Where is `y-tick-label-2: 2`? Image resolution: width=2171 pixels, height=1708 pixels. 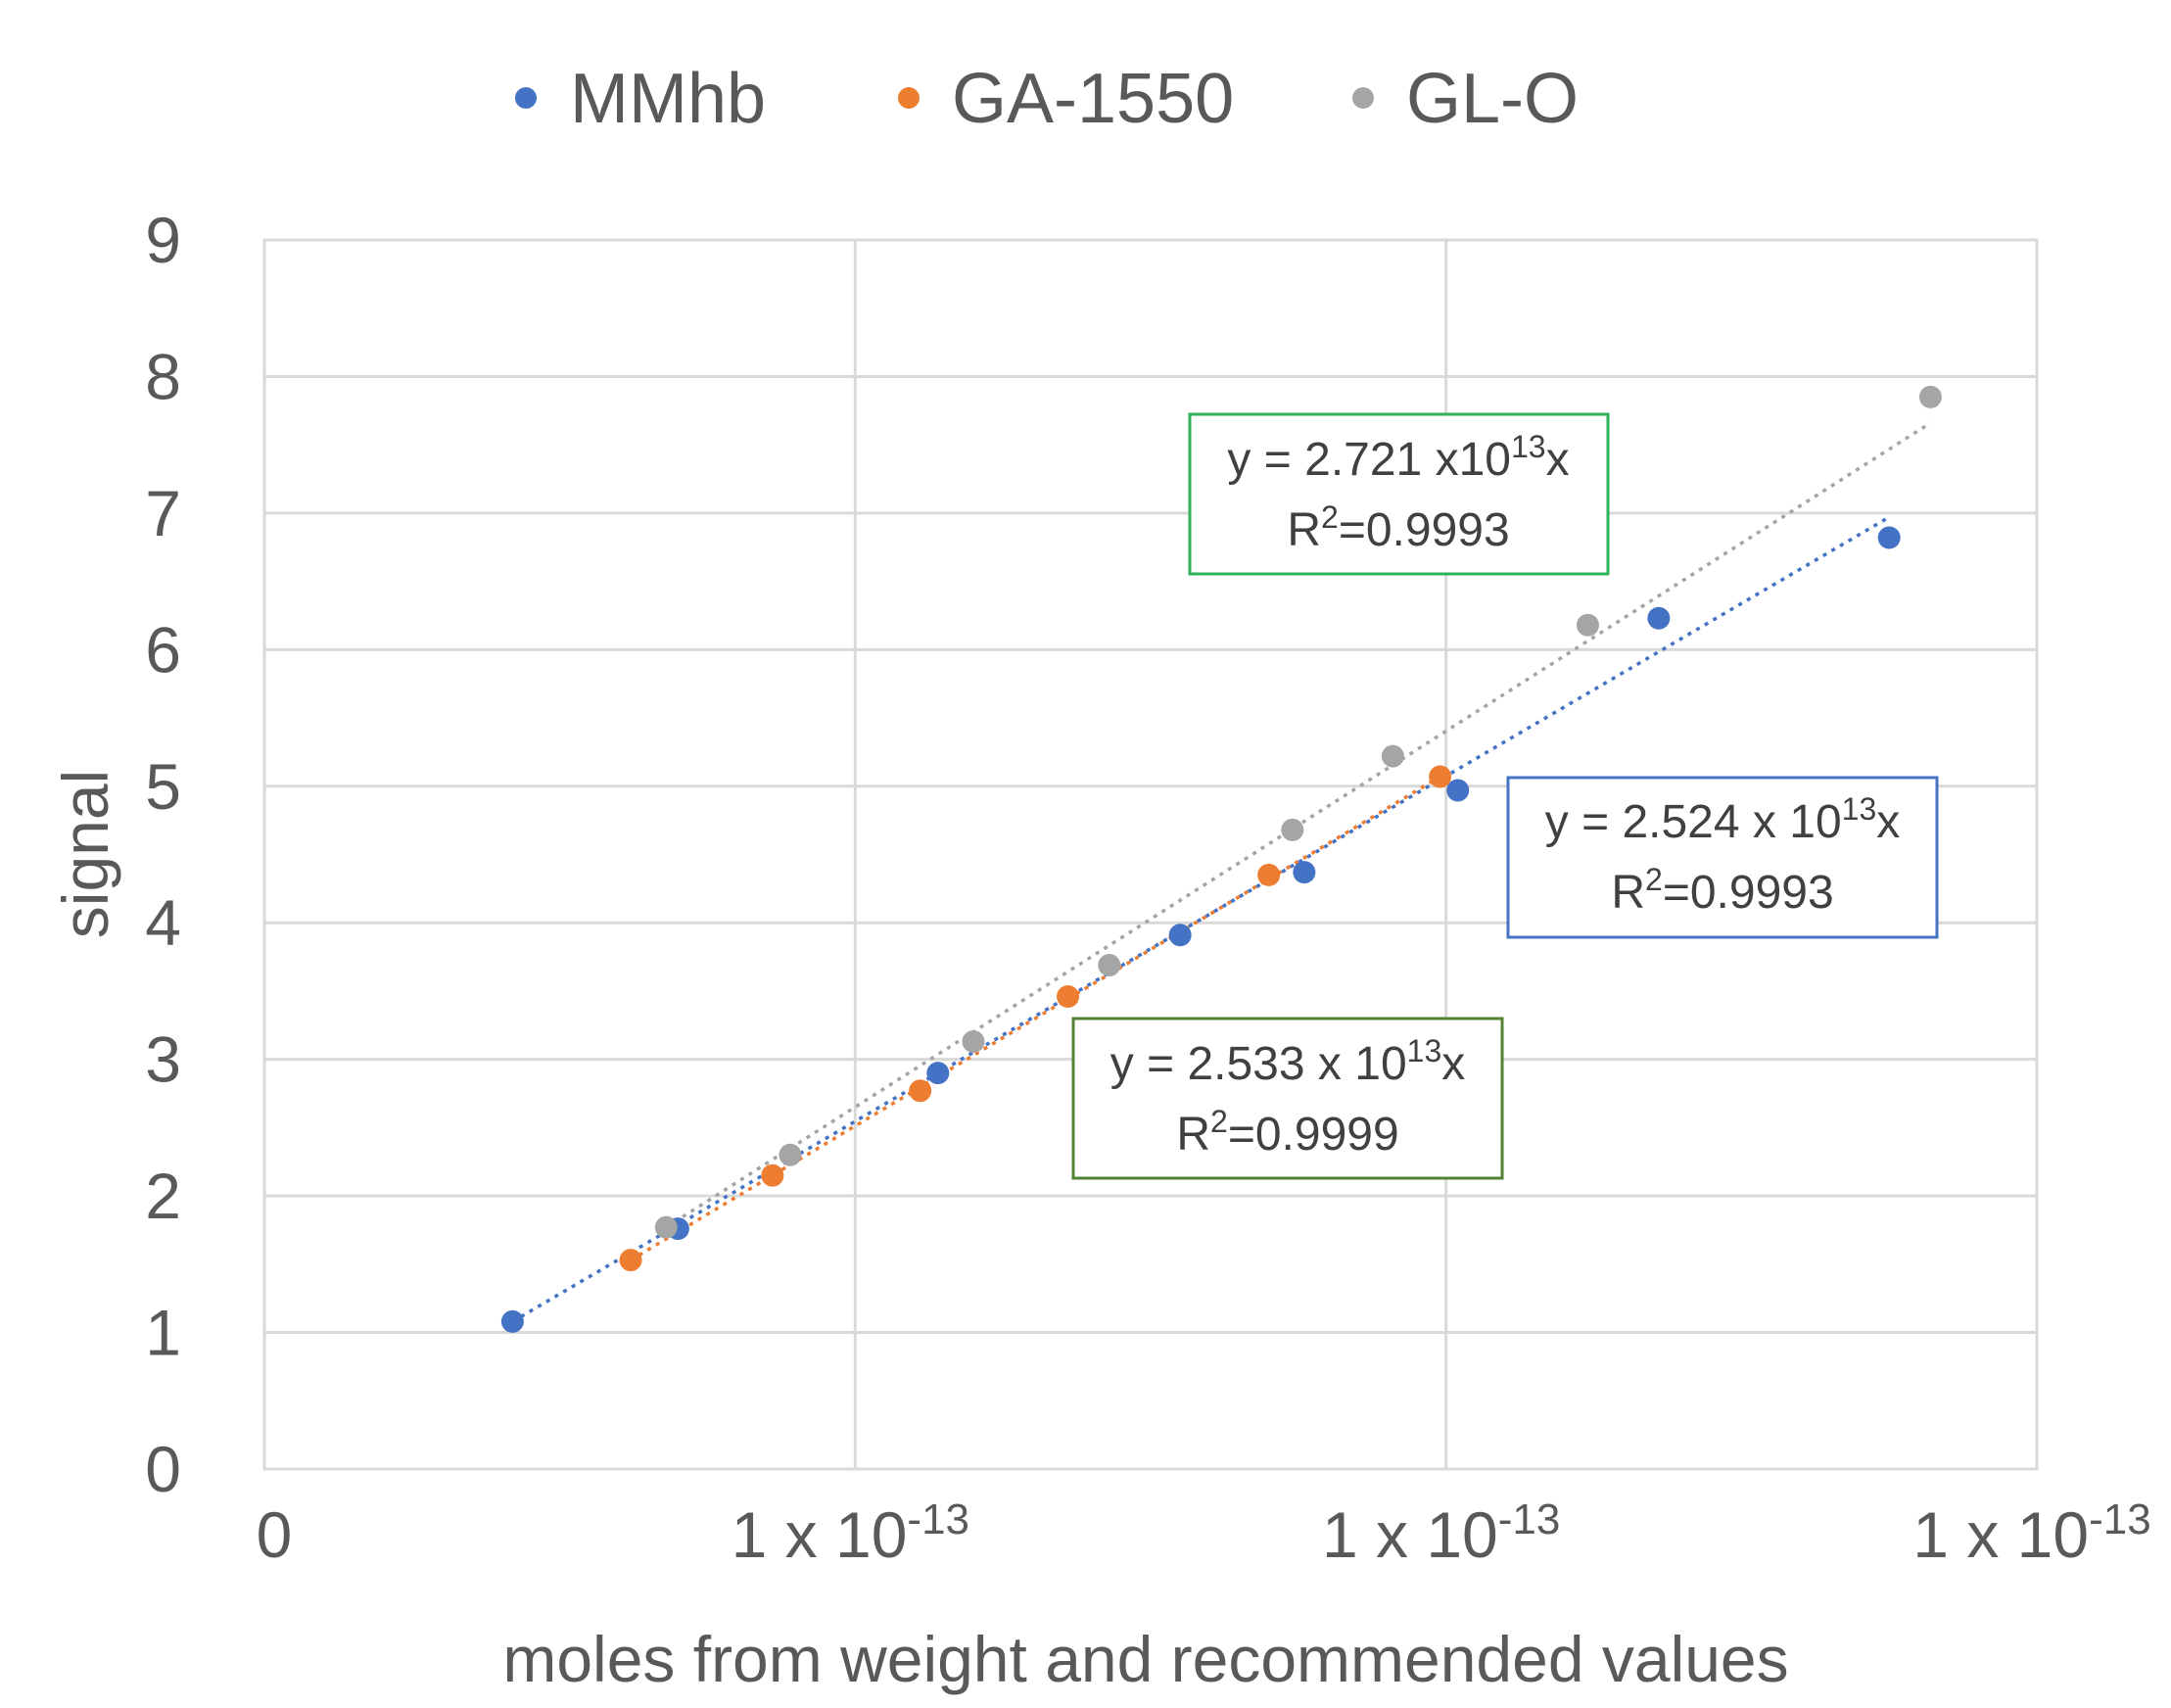
y-tick-label-2: 2 is located at coordinates (163, 1196).